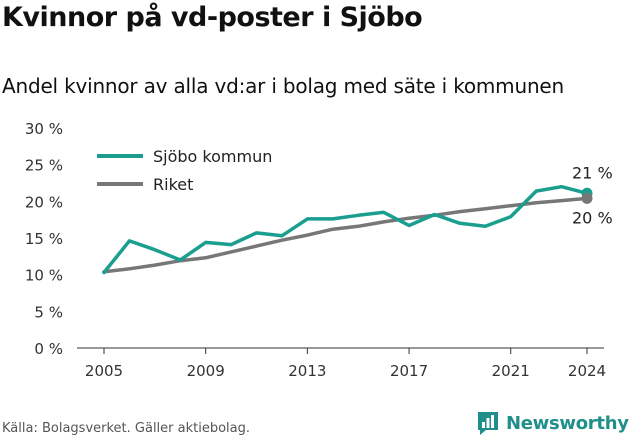 This screenshot has height=439, width=631. What do you see at coordinates (104, 371) in the screenshot?
I see `x-tick-label: 2005` at bounding box center [104, 371].